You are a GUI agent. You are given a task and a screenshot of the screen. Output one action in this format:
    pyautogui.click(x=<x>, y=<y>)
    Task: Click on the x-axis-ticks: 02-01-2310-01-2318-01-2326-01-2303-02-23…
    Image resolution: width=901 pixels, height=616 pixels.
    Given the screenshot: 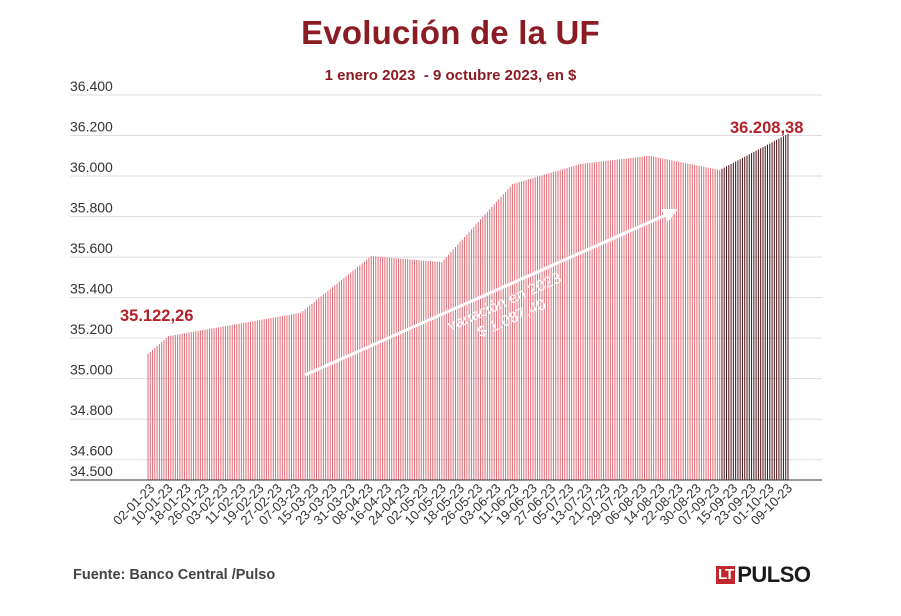 What is the action you would take?
    pyautogui.click(x=452, y=504)
    